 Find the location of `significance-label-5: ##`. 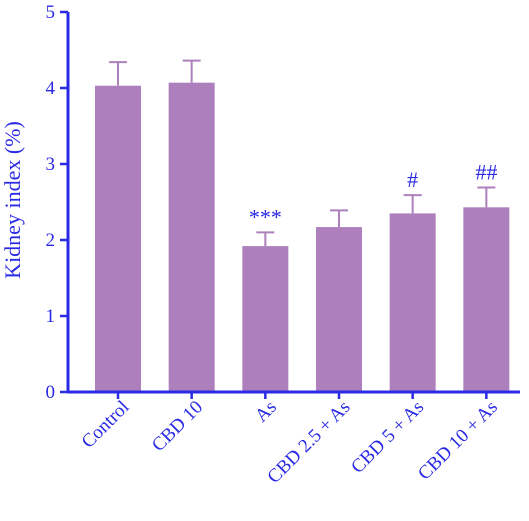

significance-label-5: ## is located at coordinates (486, 172).